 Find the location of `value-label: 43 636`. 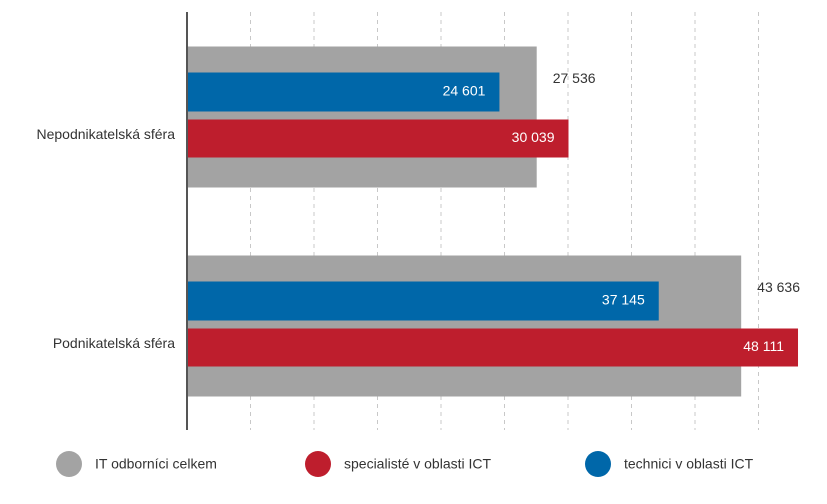

value-label: 43 636 is located at coordinates (778, 287).